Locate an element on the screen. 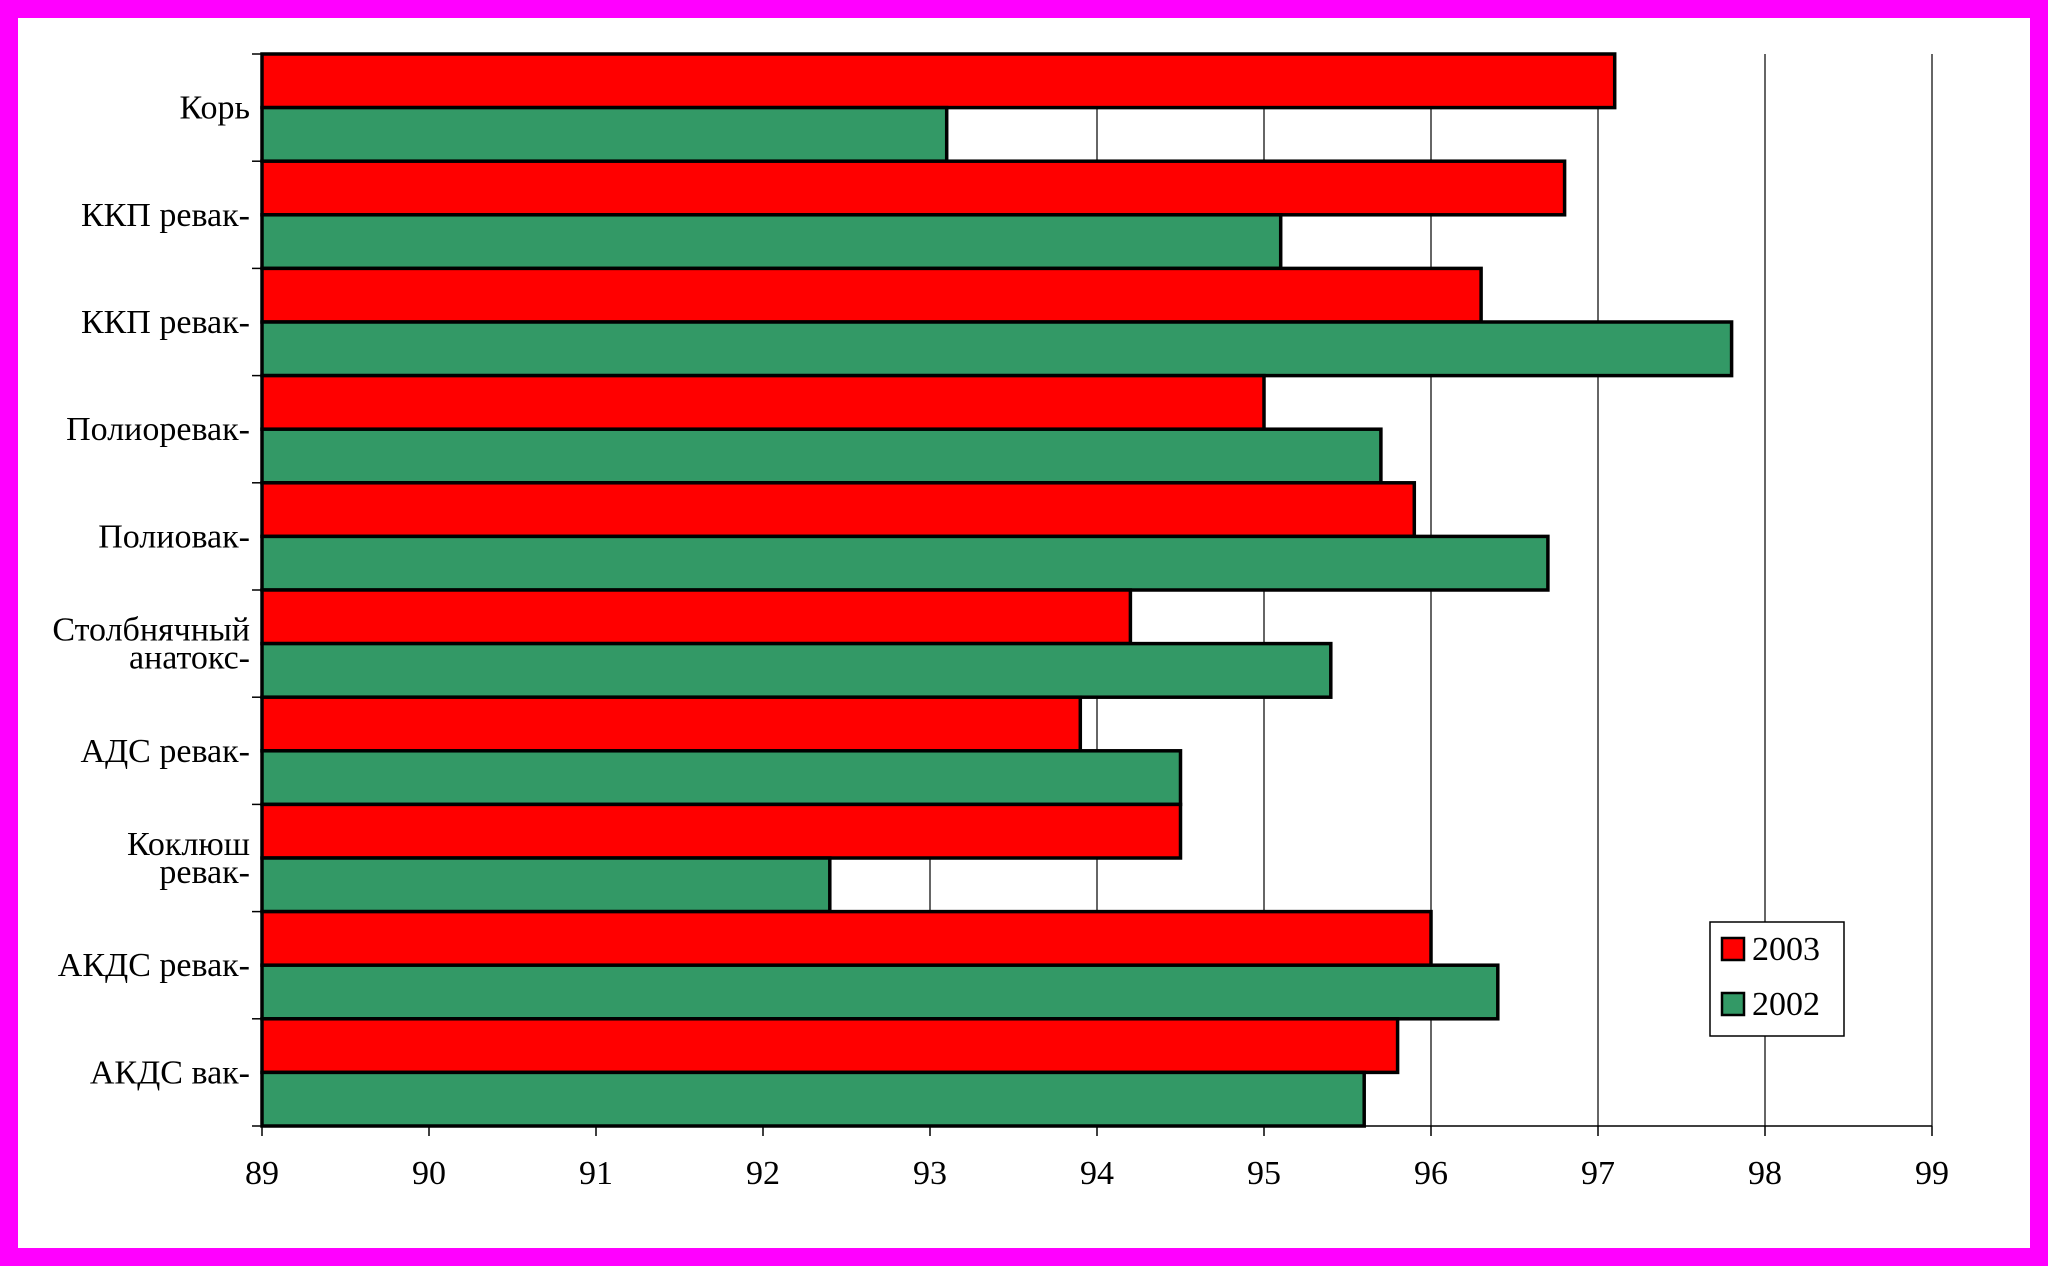 This screenshot has height=1266, width=2048. legend-swatch-2003 is located at coordinates (1733, 949).